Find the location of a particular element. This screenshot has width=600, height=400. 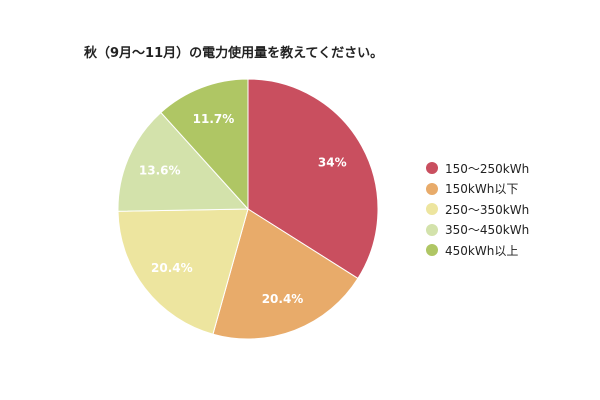

legend-label: 350〜450kWh is located at coordinates (487, 230).